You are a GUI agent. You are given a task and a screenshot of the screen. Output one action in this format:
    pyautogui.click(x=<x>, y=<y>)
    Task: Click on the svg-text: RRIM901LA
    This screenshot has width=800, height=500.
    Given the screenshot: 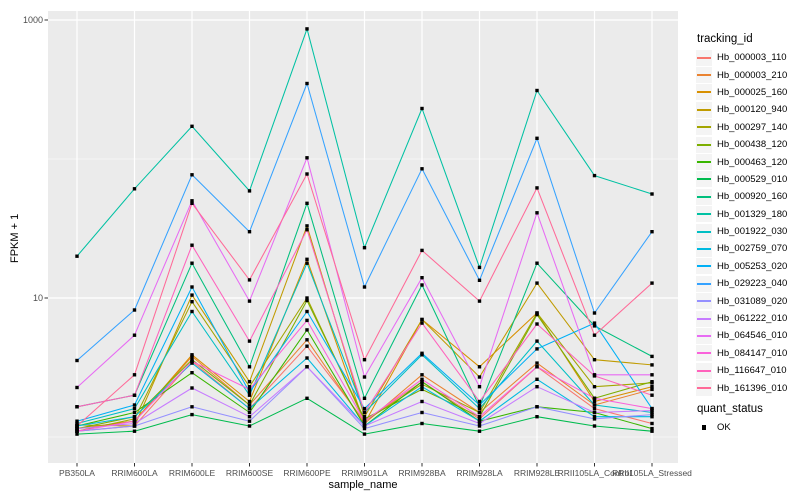 What is the action you would take?
    pyautogui.click(x=364, y=473)
    